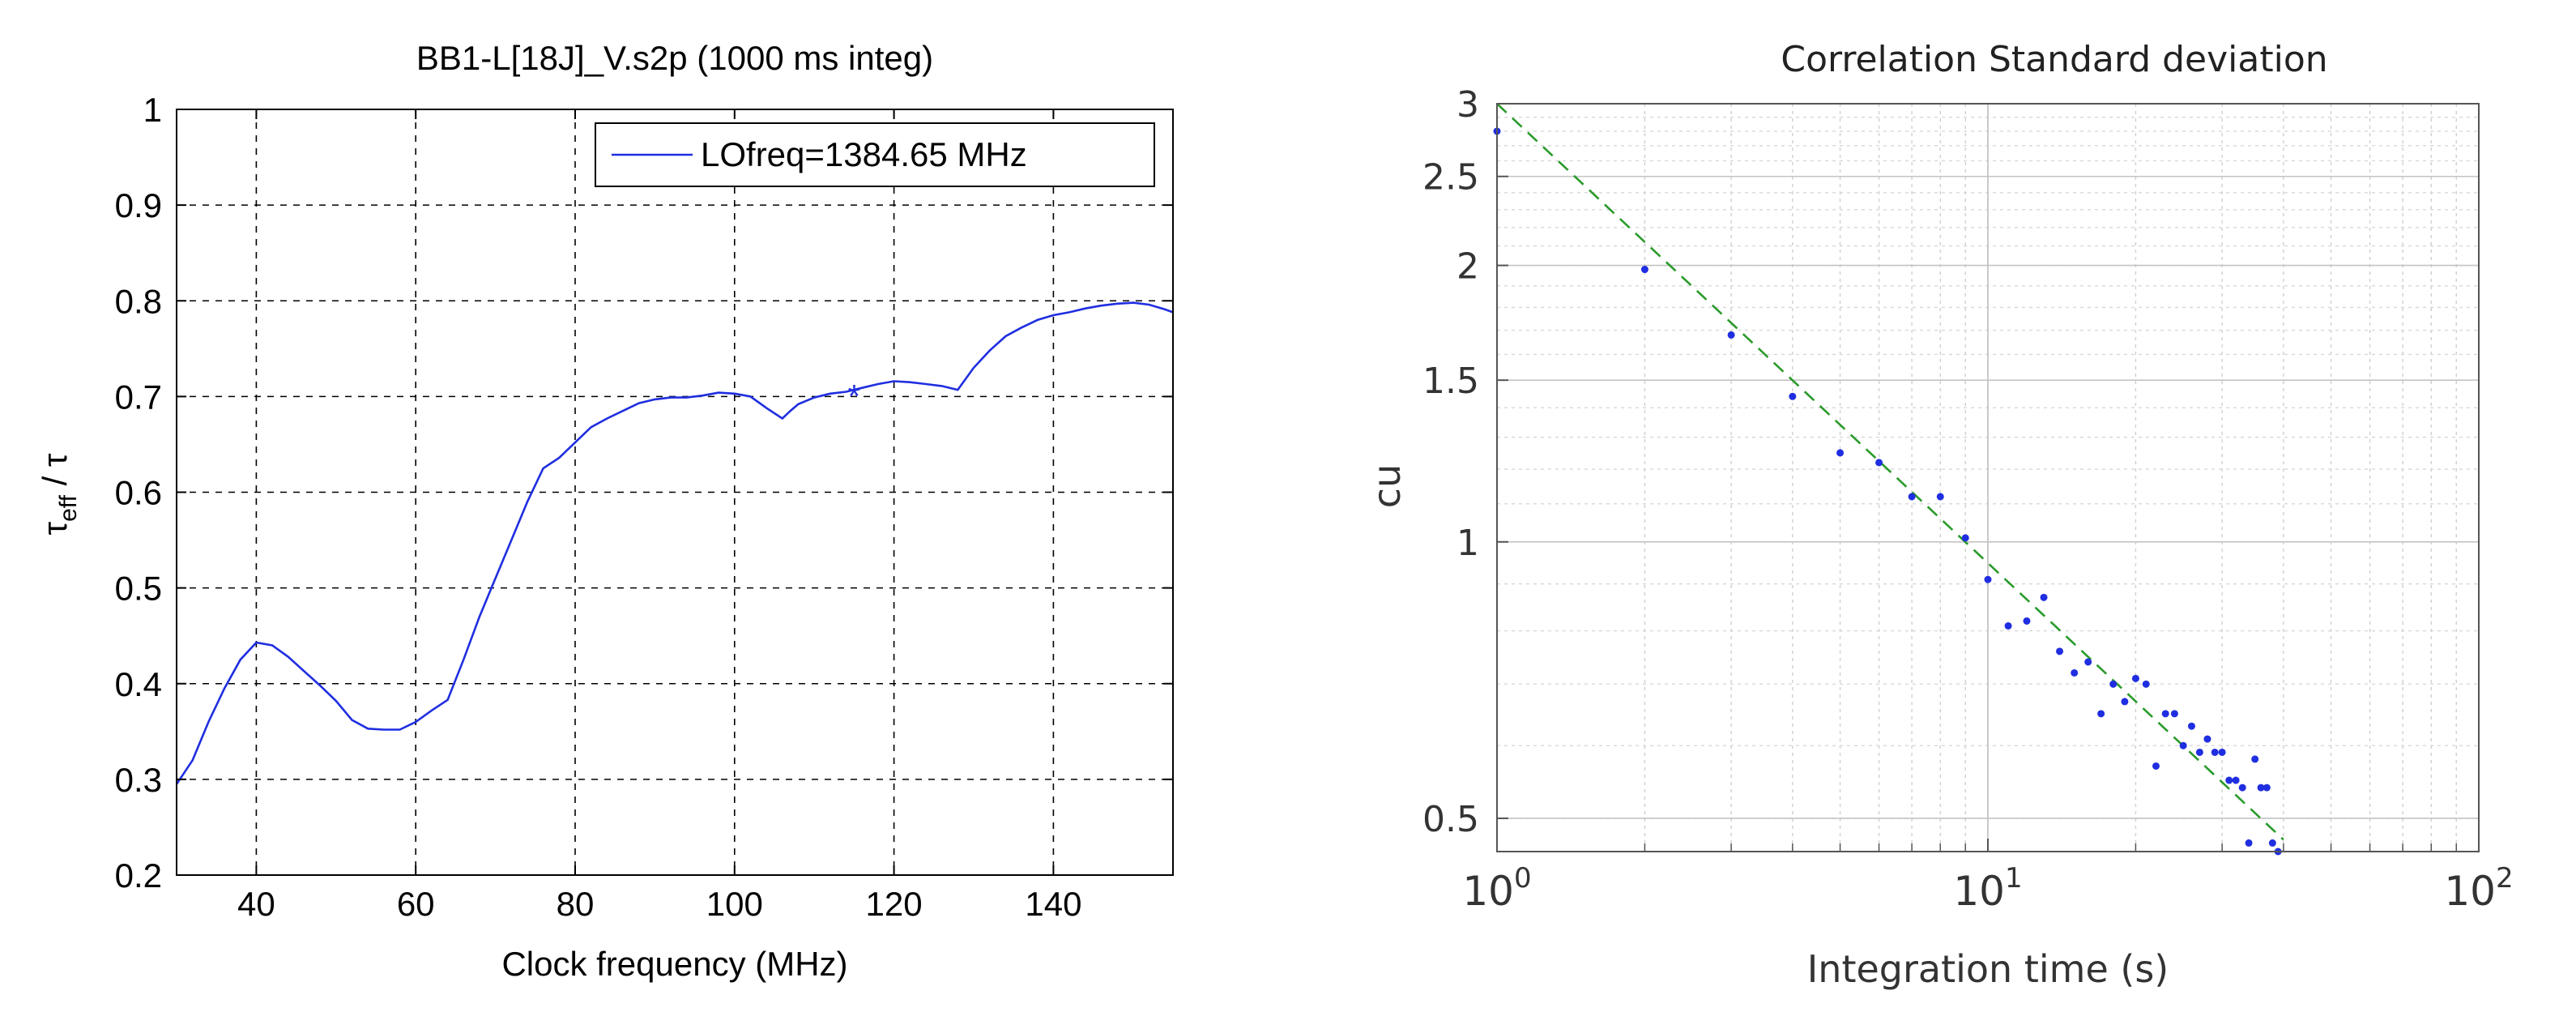 This screenshot has height=1012, width=2576. What do you see at coordinates (895, 904) in the screenshot?
I see `left-x-tick-label: 120` at bounding box center [895, 904].